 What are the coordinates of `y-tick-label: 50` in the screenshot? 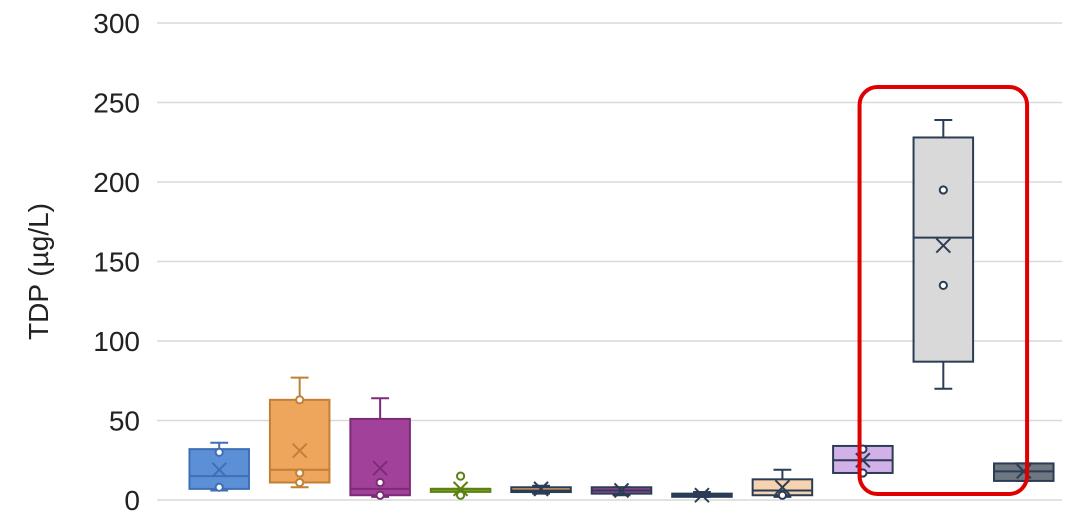 It's located at (124, 421).